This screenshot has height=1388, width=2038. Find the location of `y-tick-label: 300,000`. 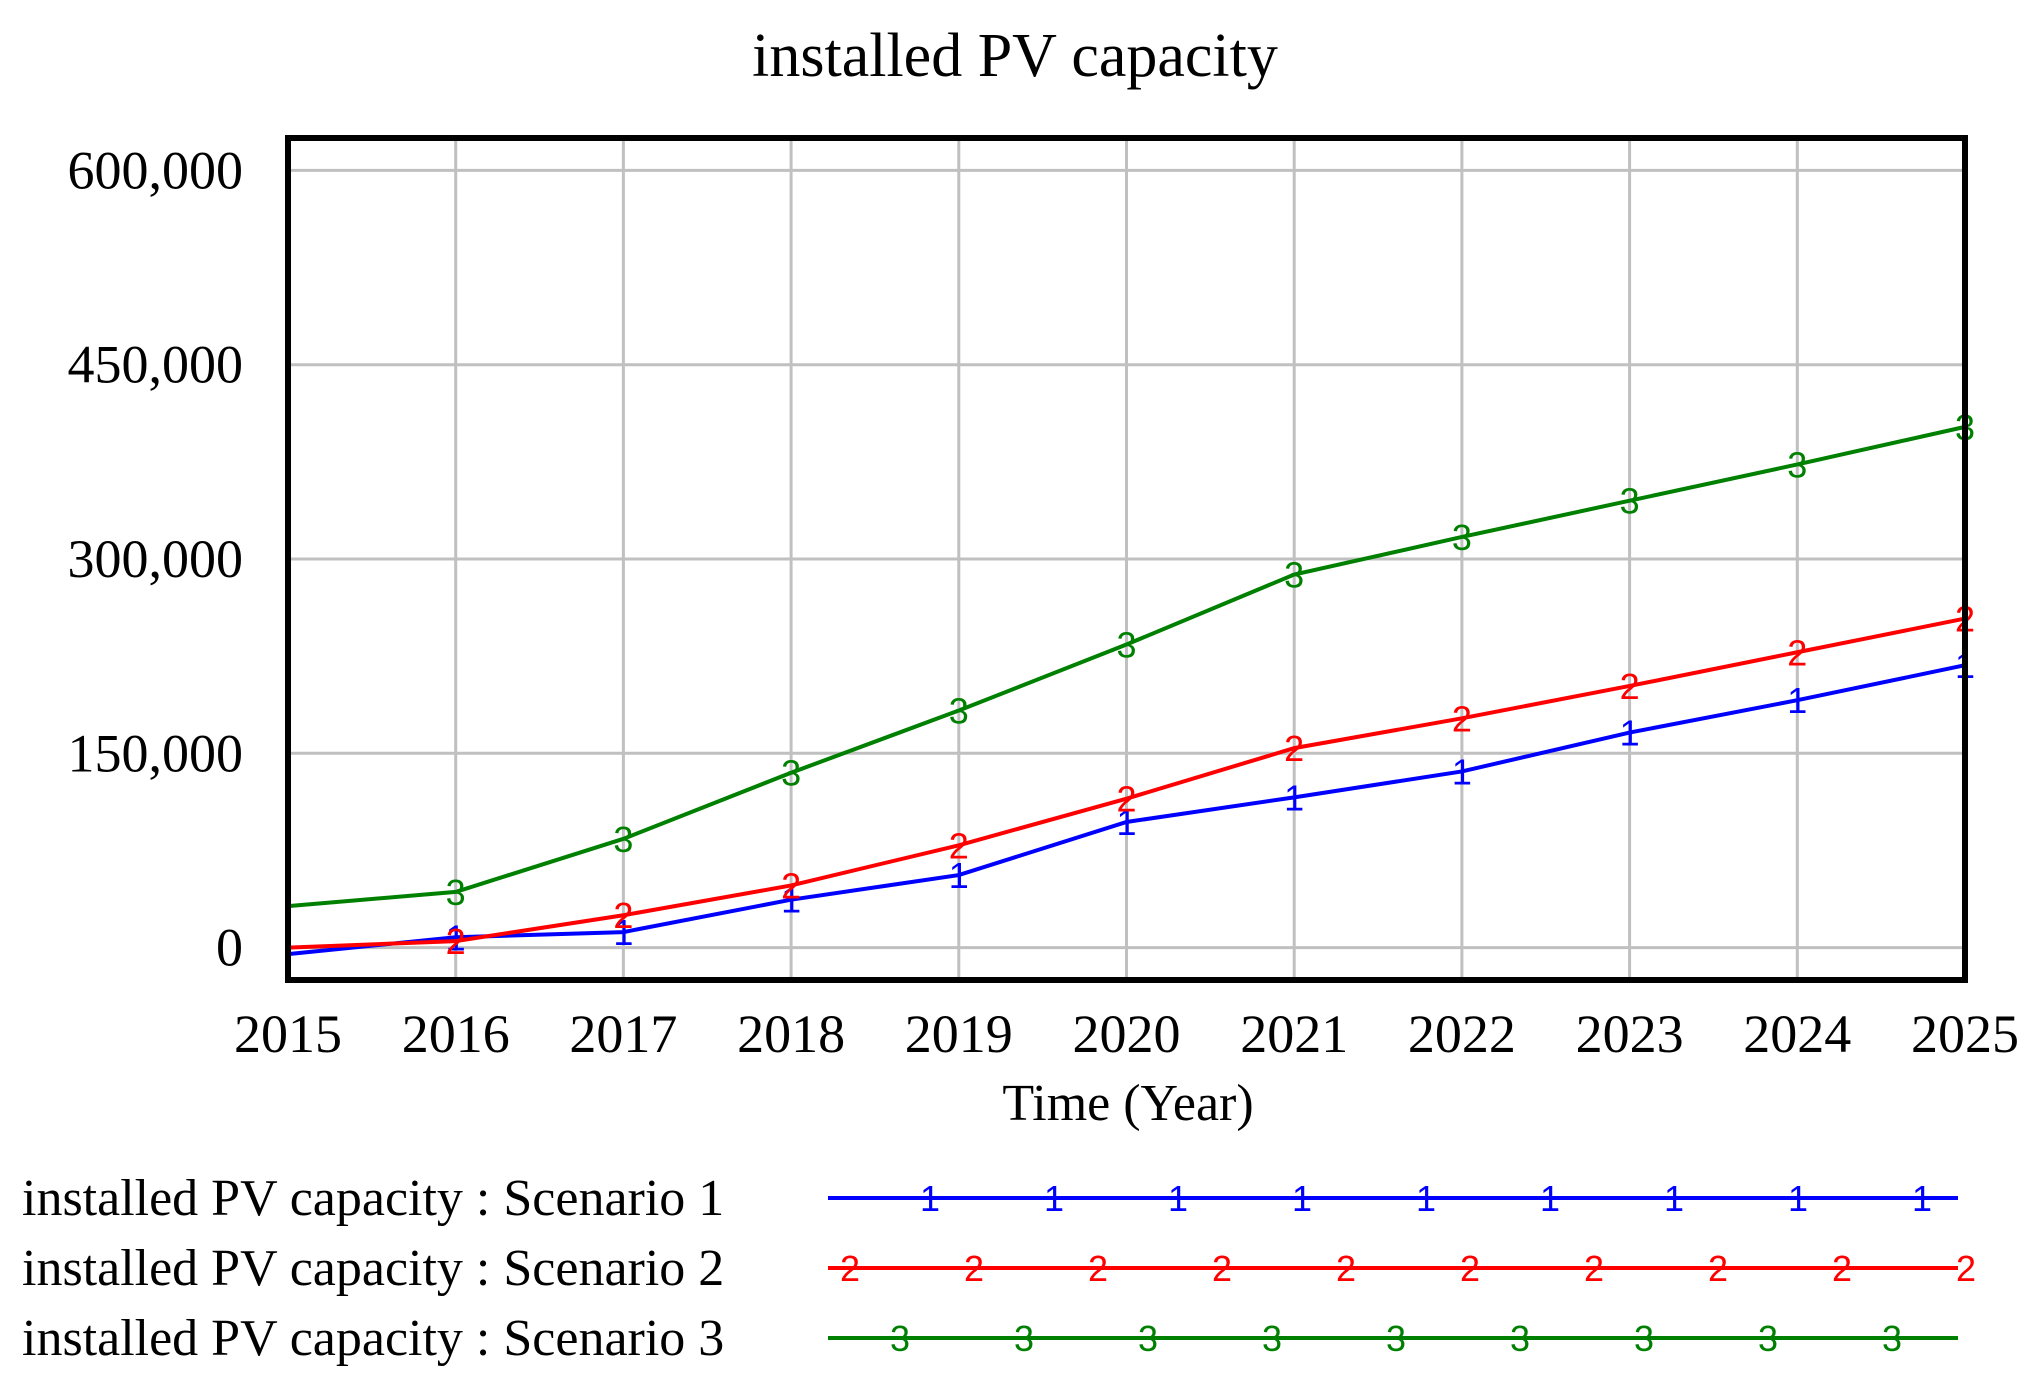

y-tick-label: 300,000 is located at coordinates (156, 559).